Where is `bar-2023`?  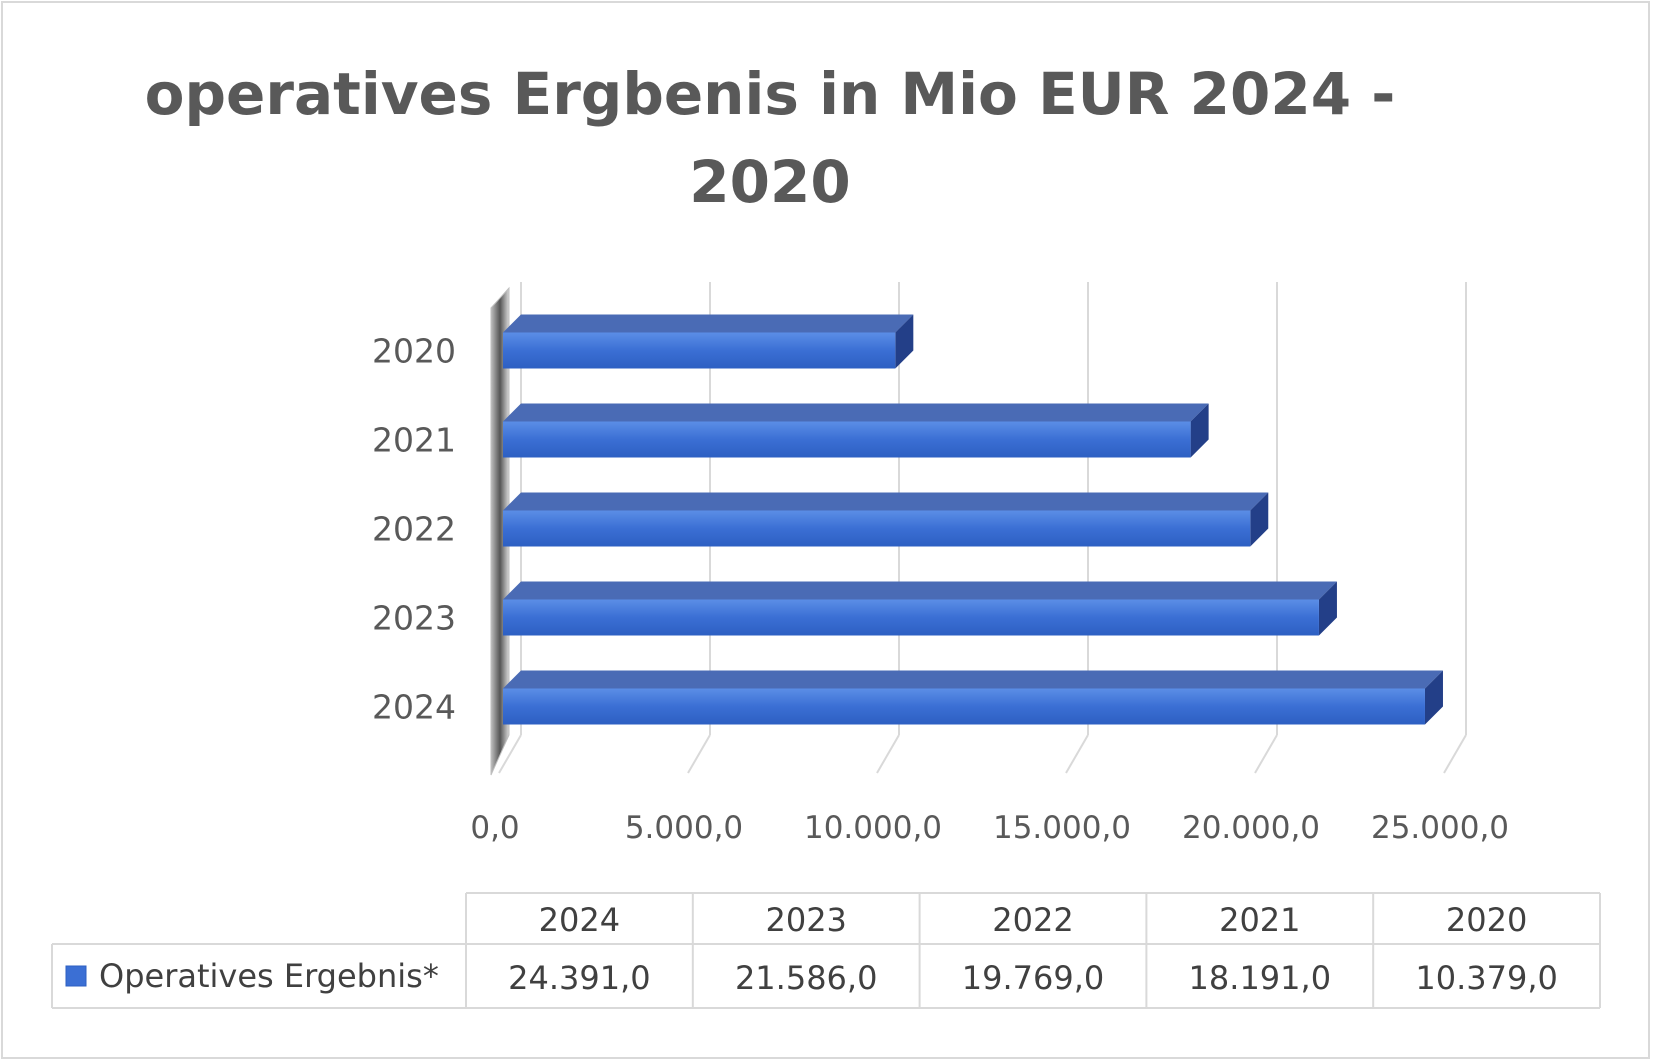
bar-2023 is located at coordinates (911, 617).